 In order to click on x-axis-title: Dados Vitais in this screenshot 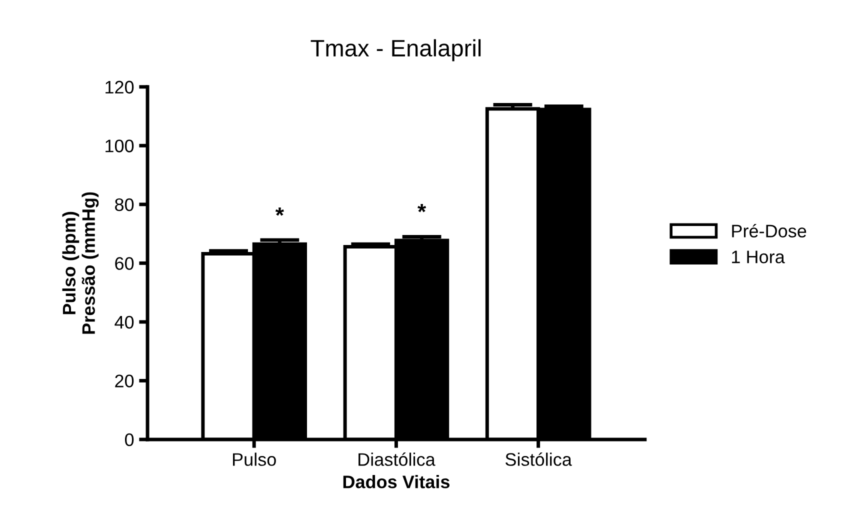, I will do `click(396, 481)`.